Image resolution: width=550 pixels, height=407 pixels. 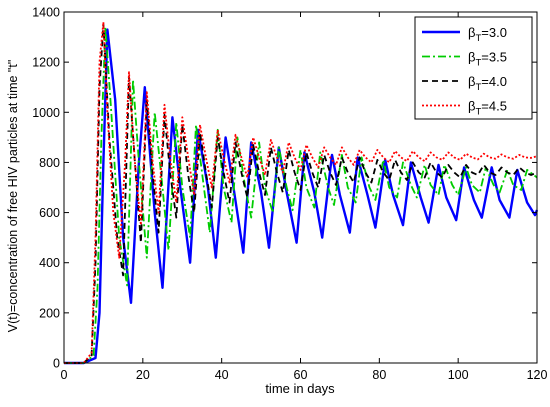 I want to click on legend: βT=3.0βT=3.5βT=4.0βT=4.5, so click(x=473, y=68).